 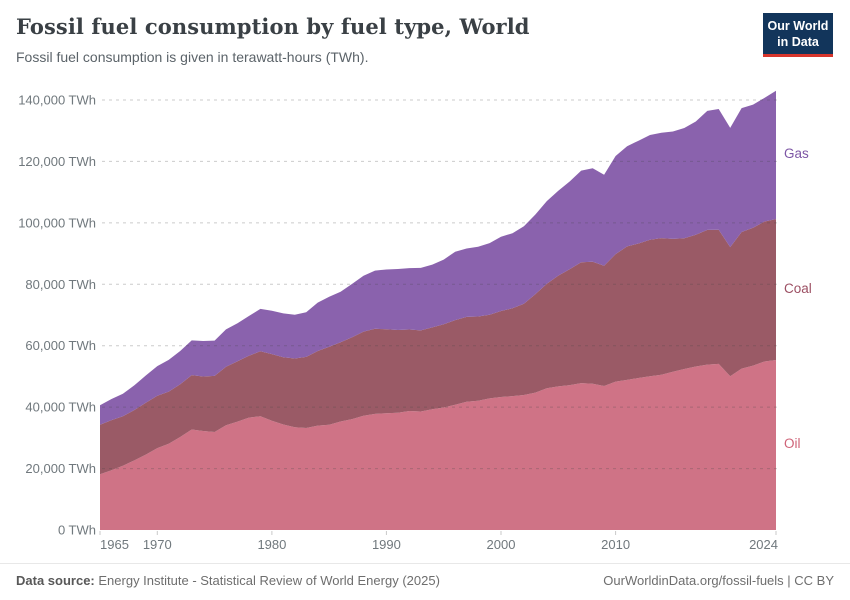 What do you see at coordinates (798, 42) in the screenshot?
I see `owid-logo-line2: in Data` at bounding box center [798, 42].